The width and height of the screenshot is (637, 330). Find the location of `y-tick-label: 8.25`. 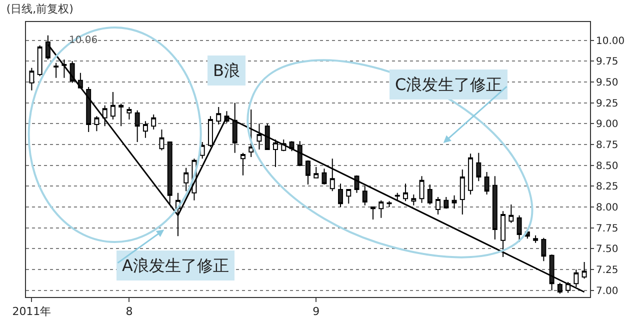

y-tick-label: 8.25 is located at coordinates (607, 187).